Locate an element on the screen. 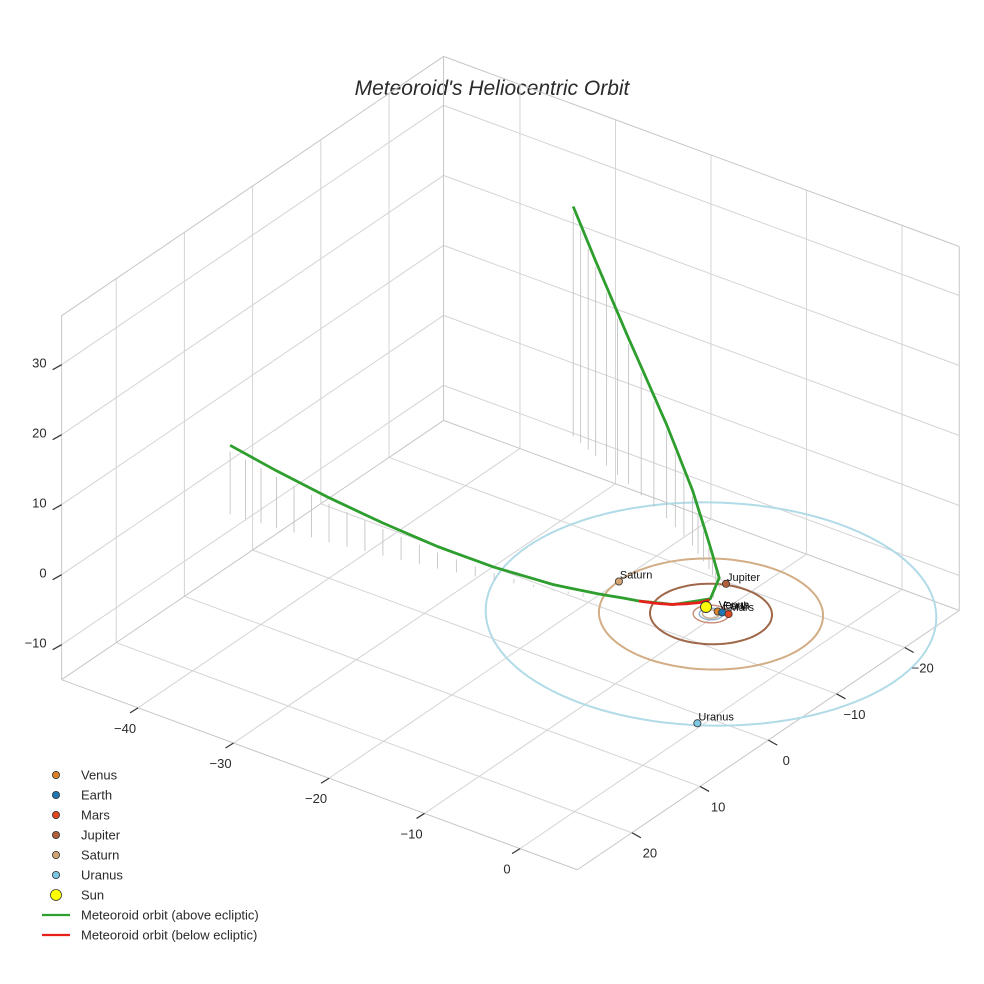  label-jupiter: Jupiter is located at coordinates (743, 578).